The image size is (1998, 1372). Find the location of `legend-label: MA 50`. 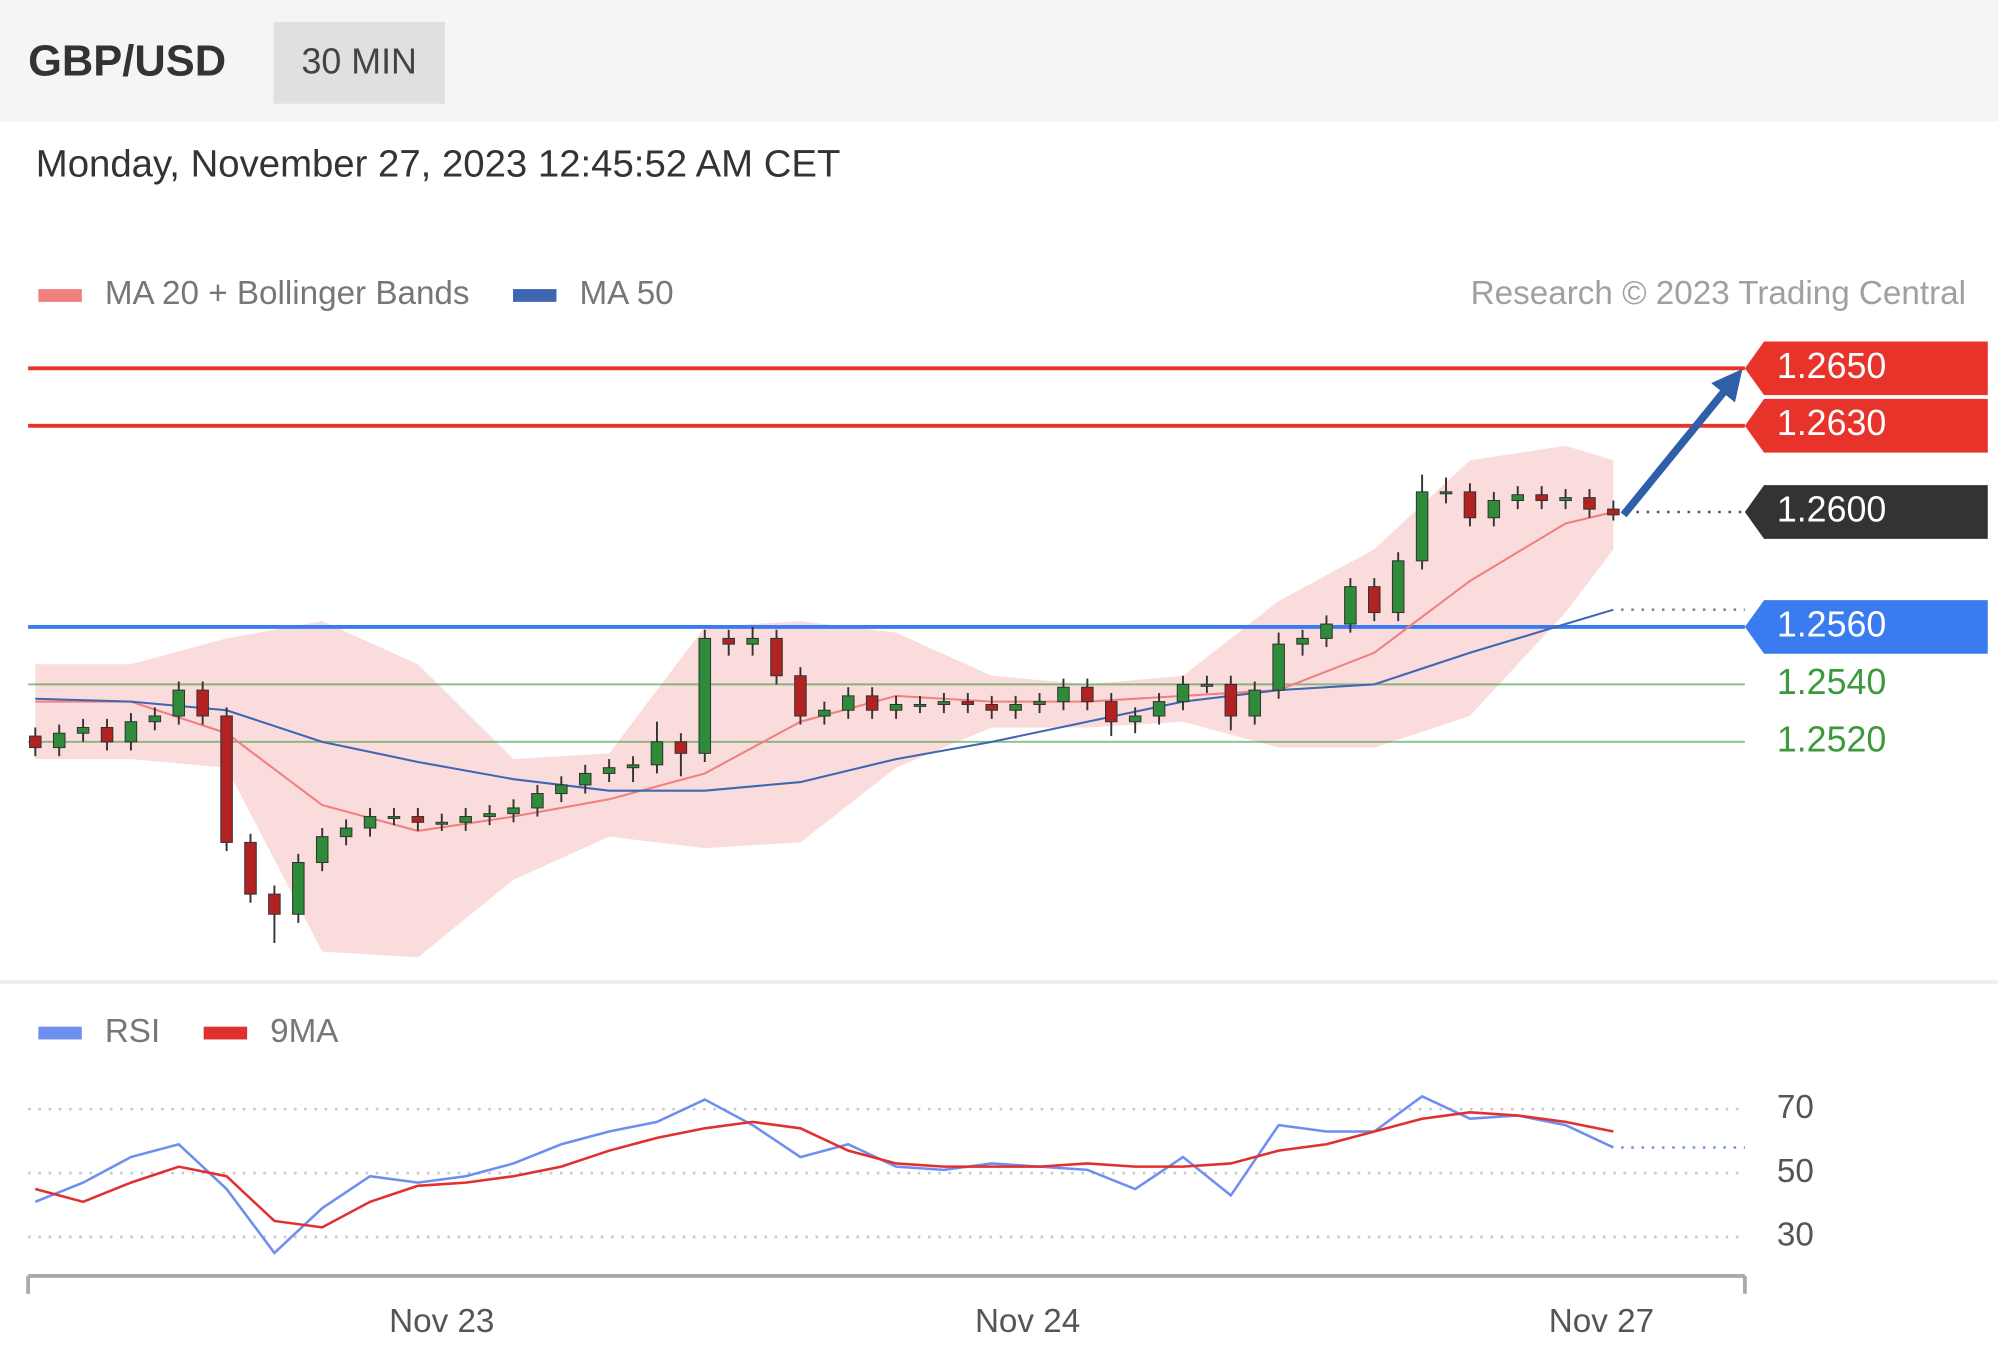

legend-label: MA 50 is located at coordinates (626, 293).